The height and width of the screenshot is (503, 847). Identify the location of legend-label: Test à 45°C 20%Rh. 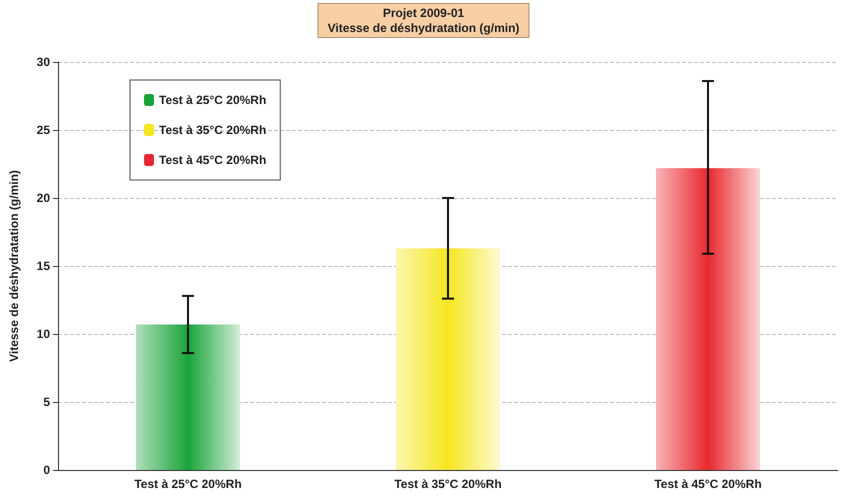
(212, 160).